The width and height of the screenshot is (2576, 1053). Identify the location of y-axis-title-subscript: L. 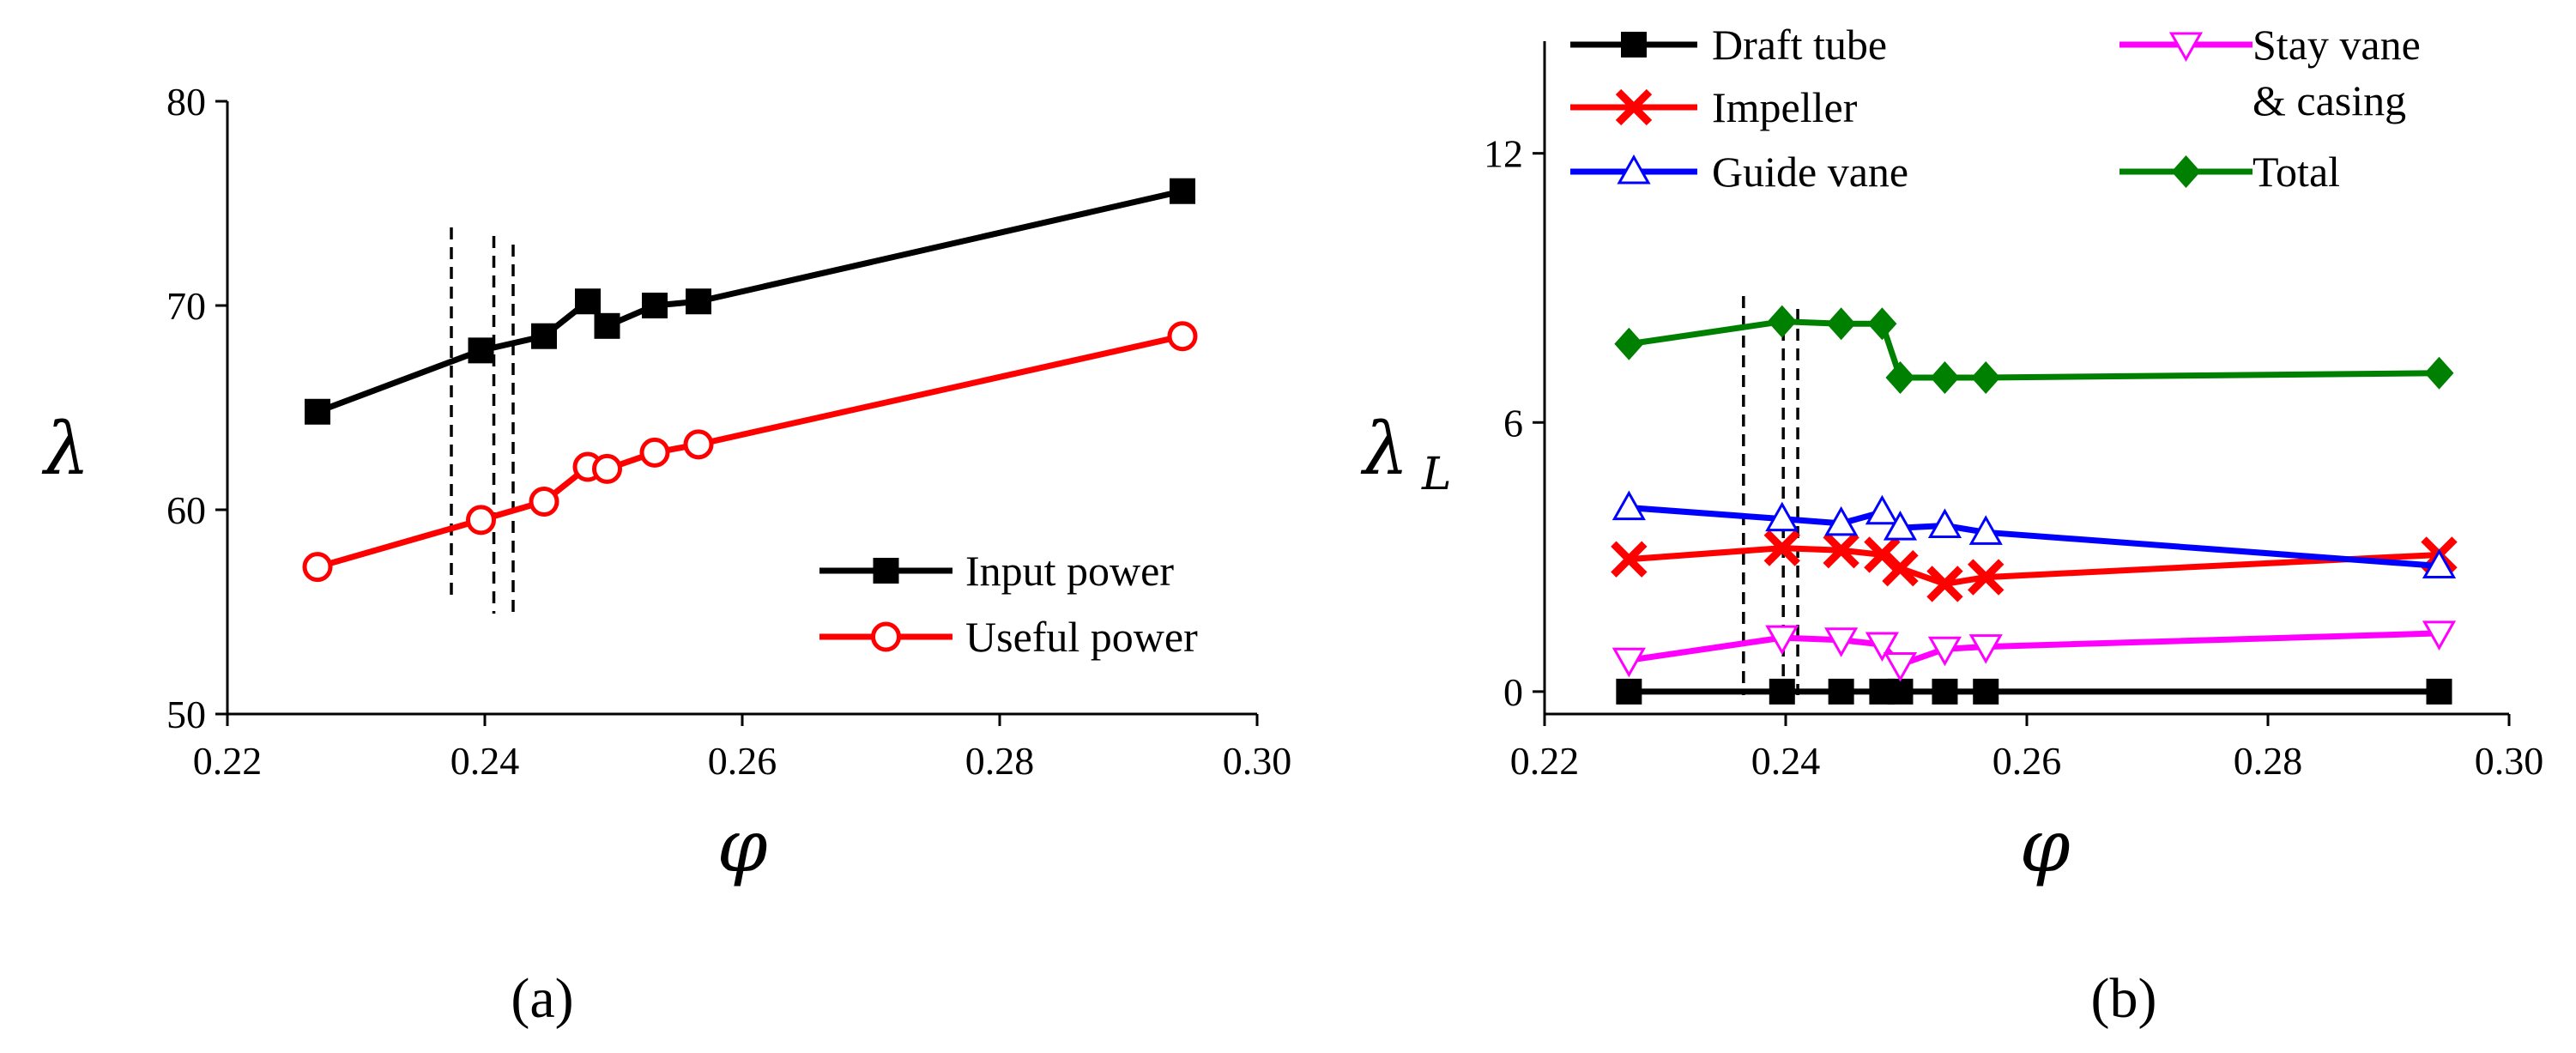
(1436, 474).